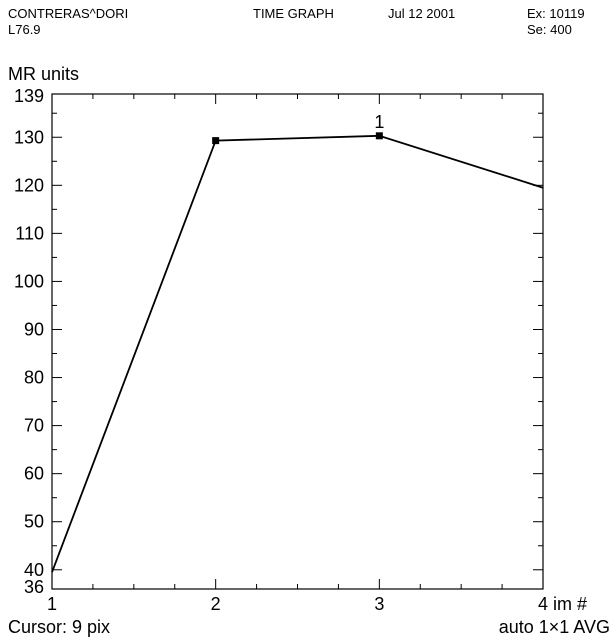  I want to click on y-tick-label: 100, so click(29, 281).